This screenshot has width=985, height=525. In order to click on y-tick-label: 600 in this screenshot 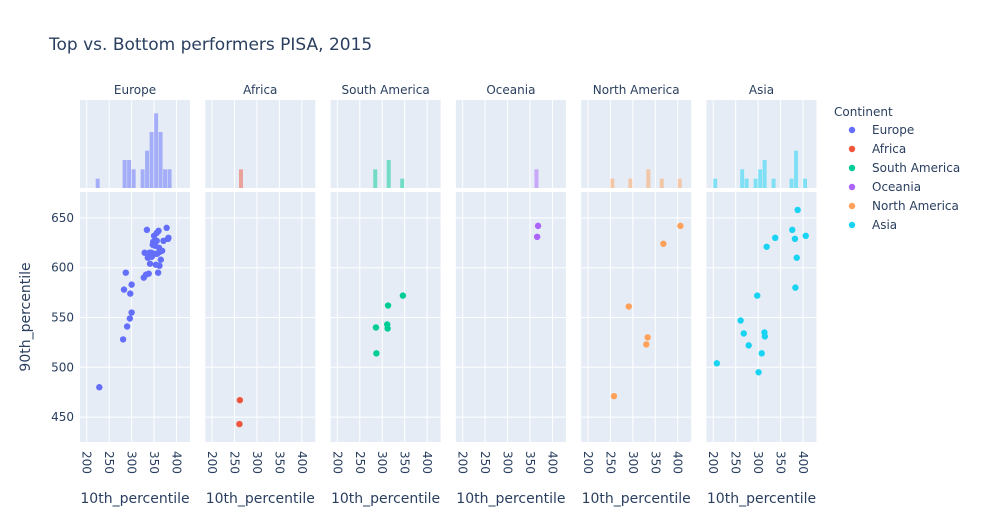, I will do `click(62, 268)`.